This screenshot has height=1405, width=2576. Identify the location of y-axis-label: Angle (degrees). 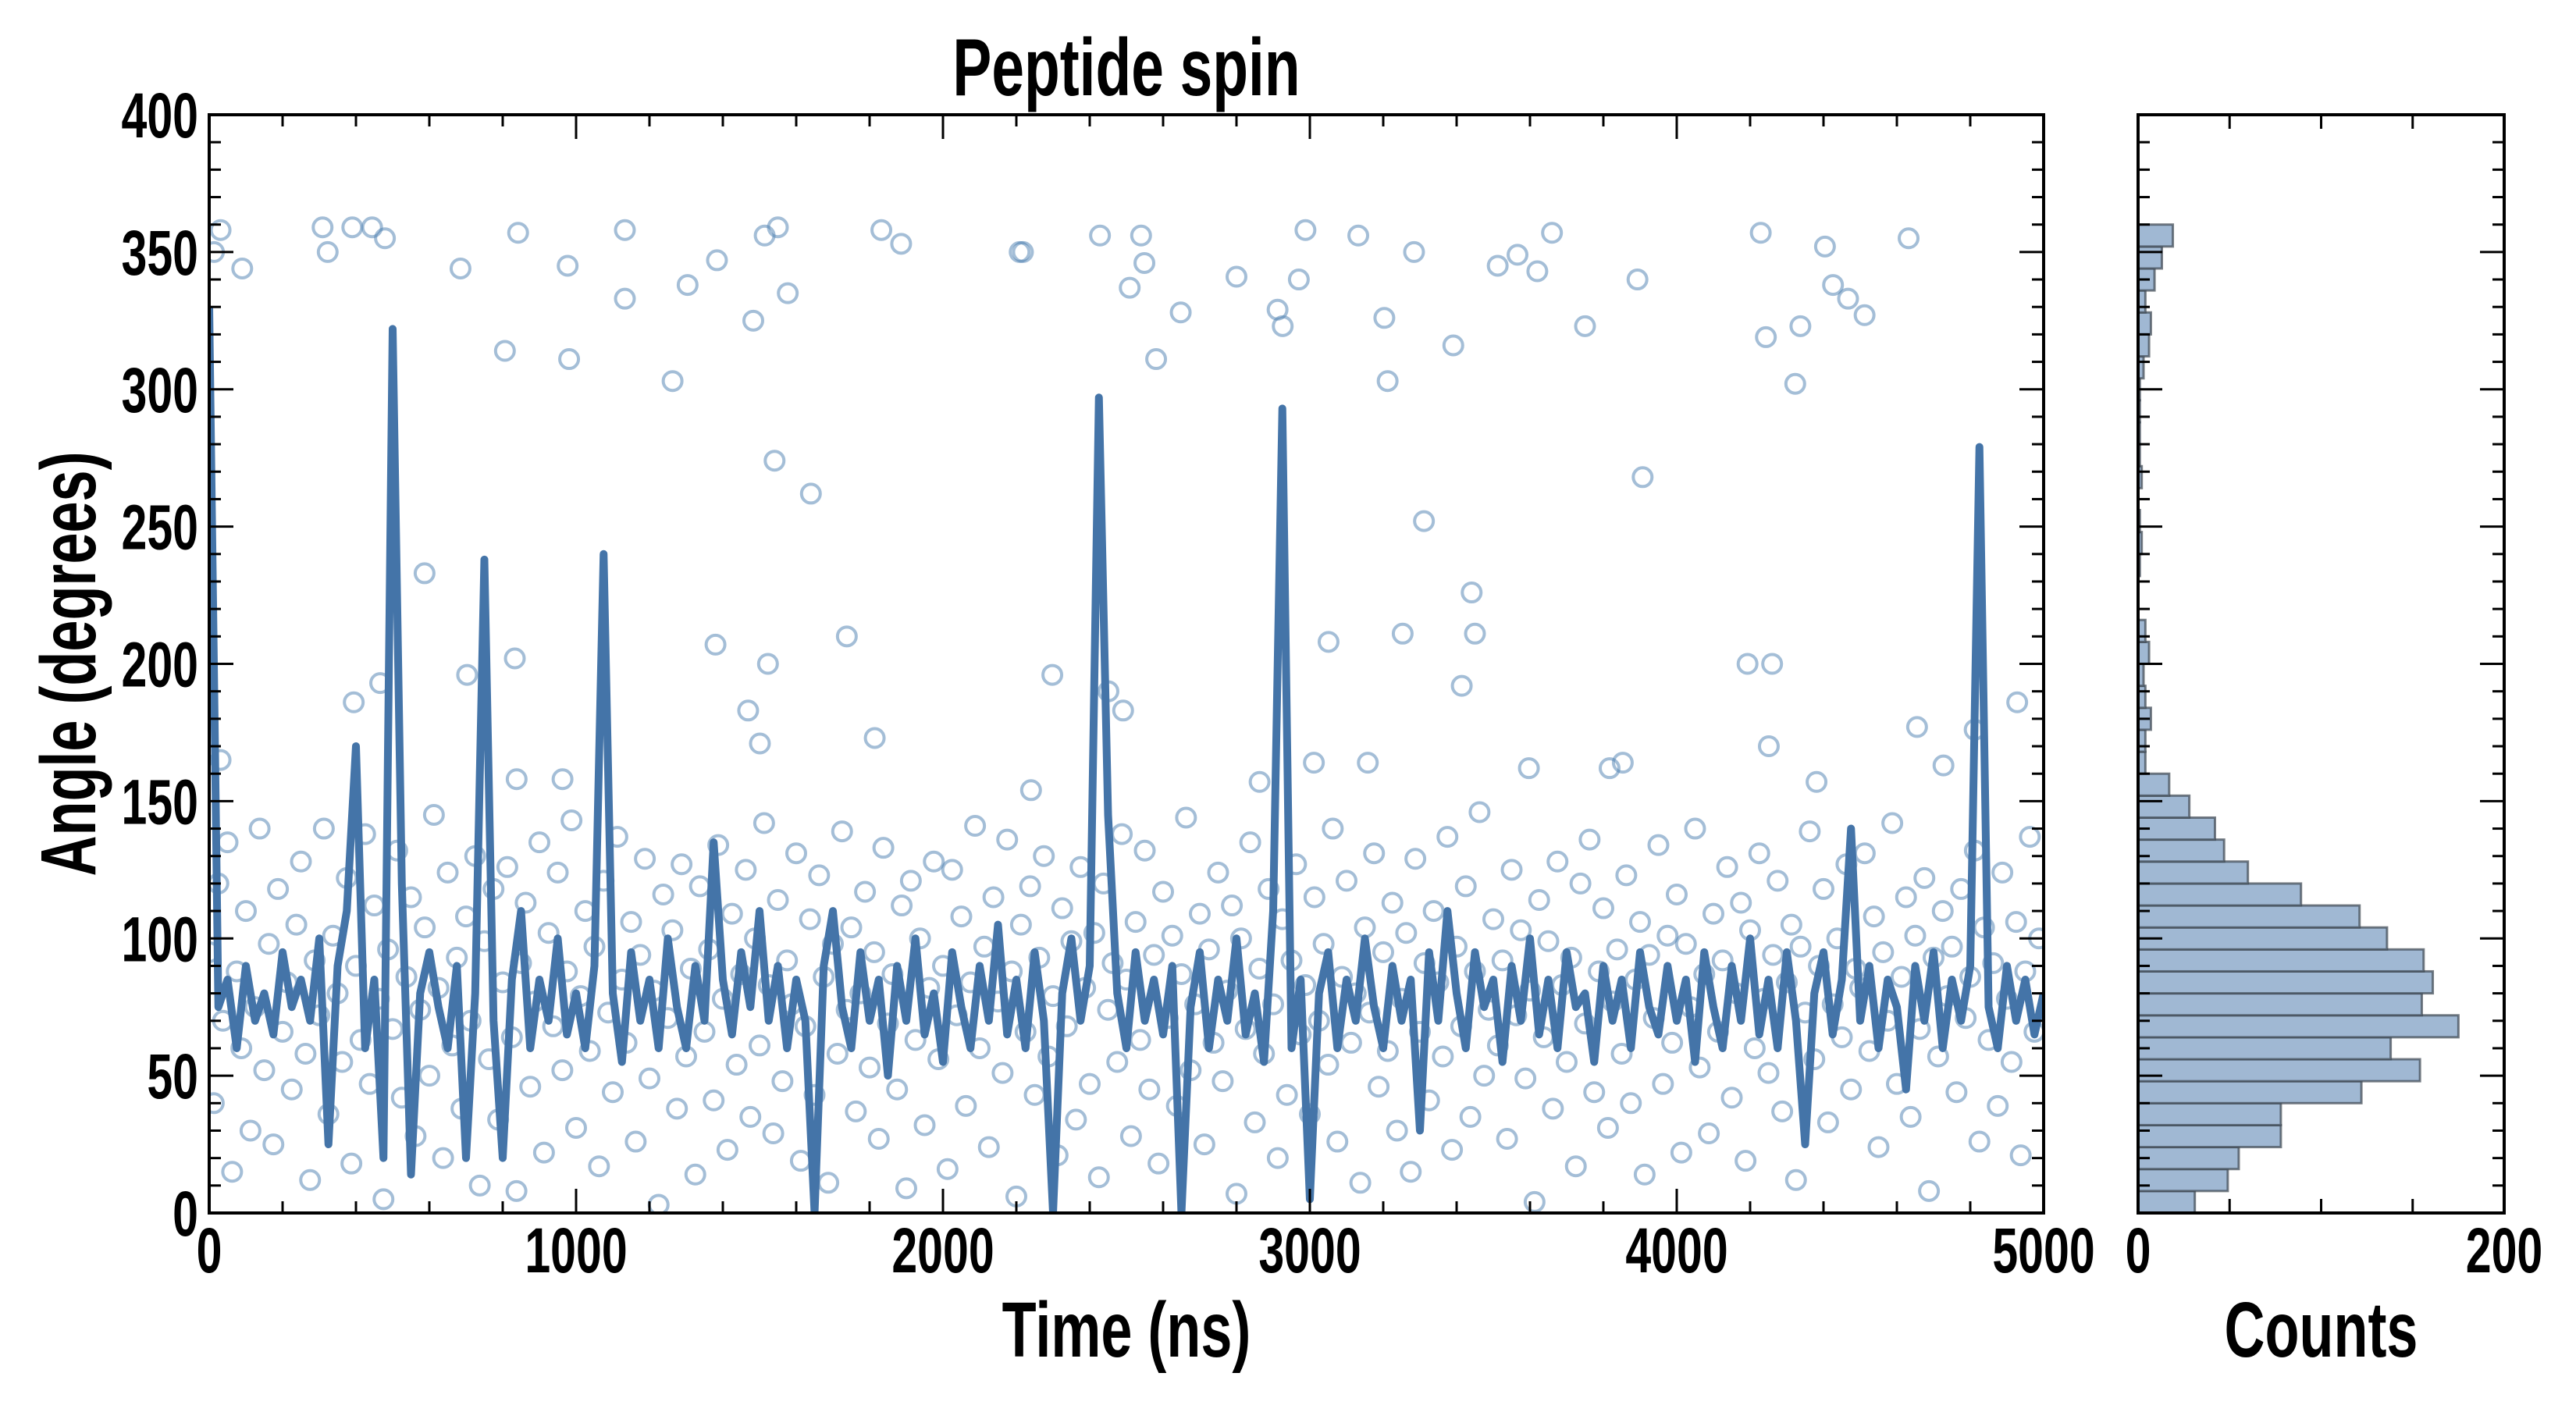
(68, 663).